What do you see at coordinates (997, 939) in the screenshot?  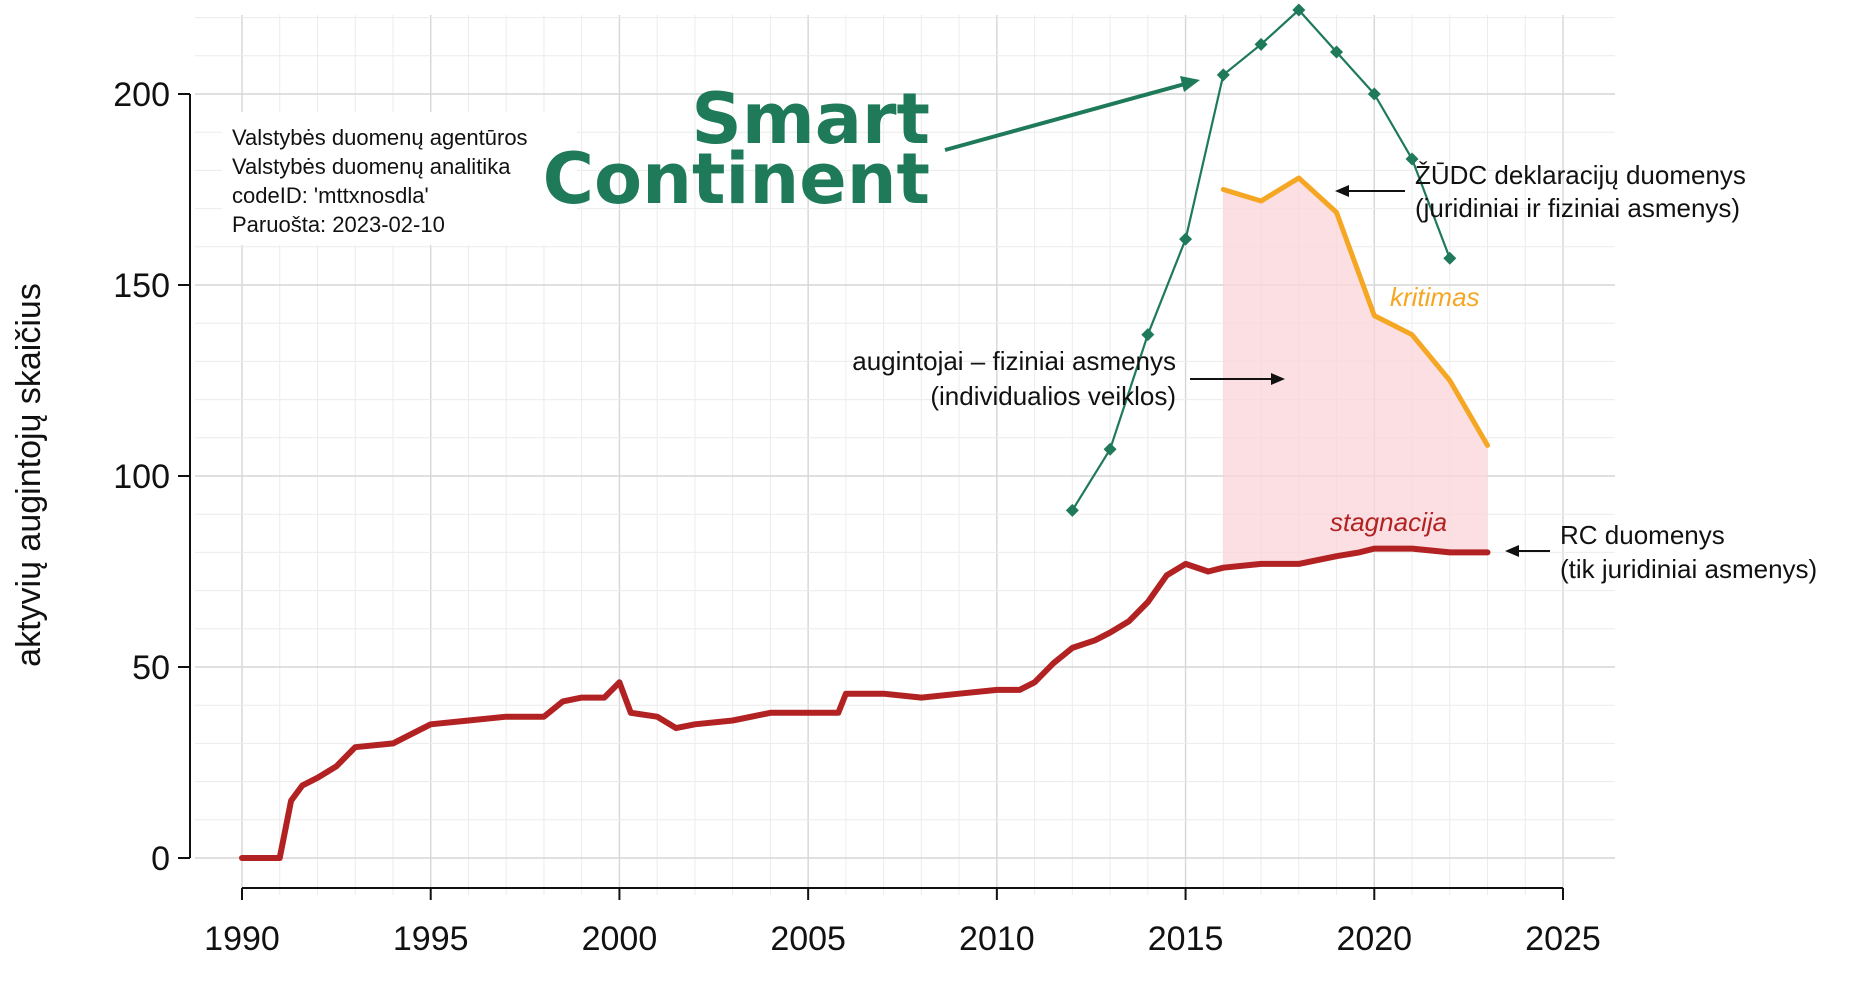 I see `x-tick-label: 2010` at bounding box center [997, 939].